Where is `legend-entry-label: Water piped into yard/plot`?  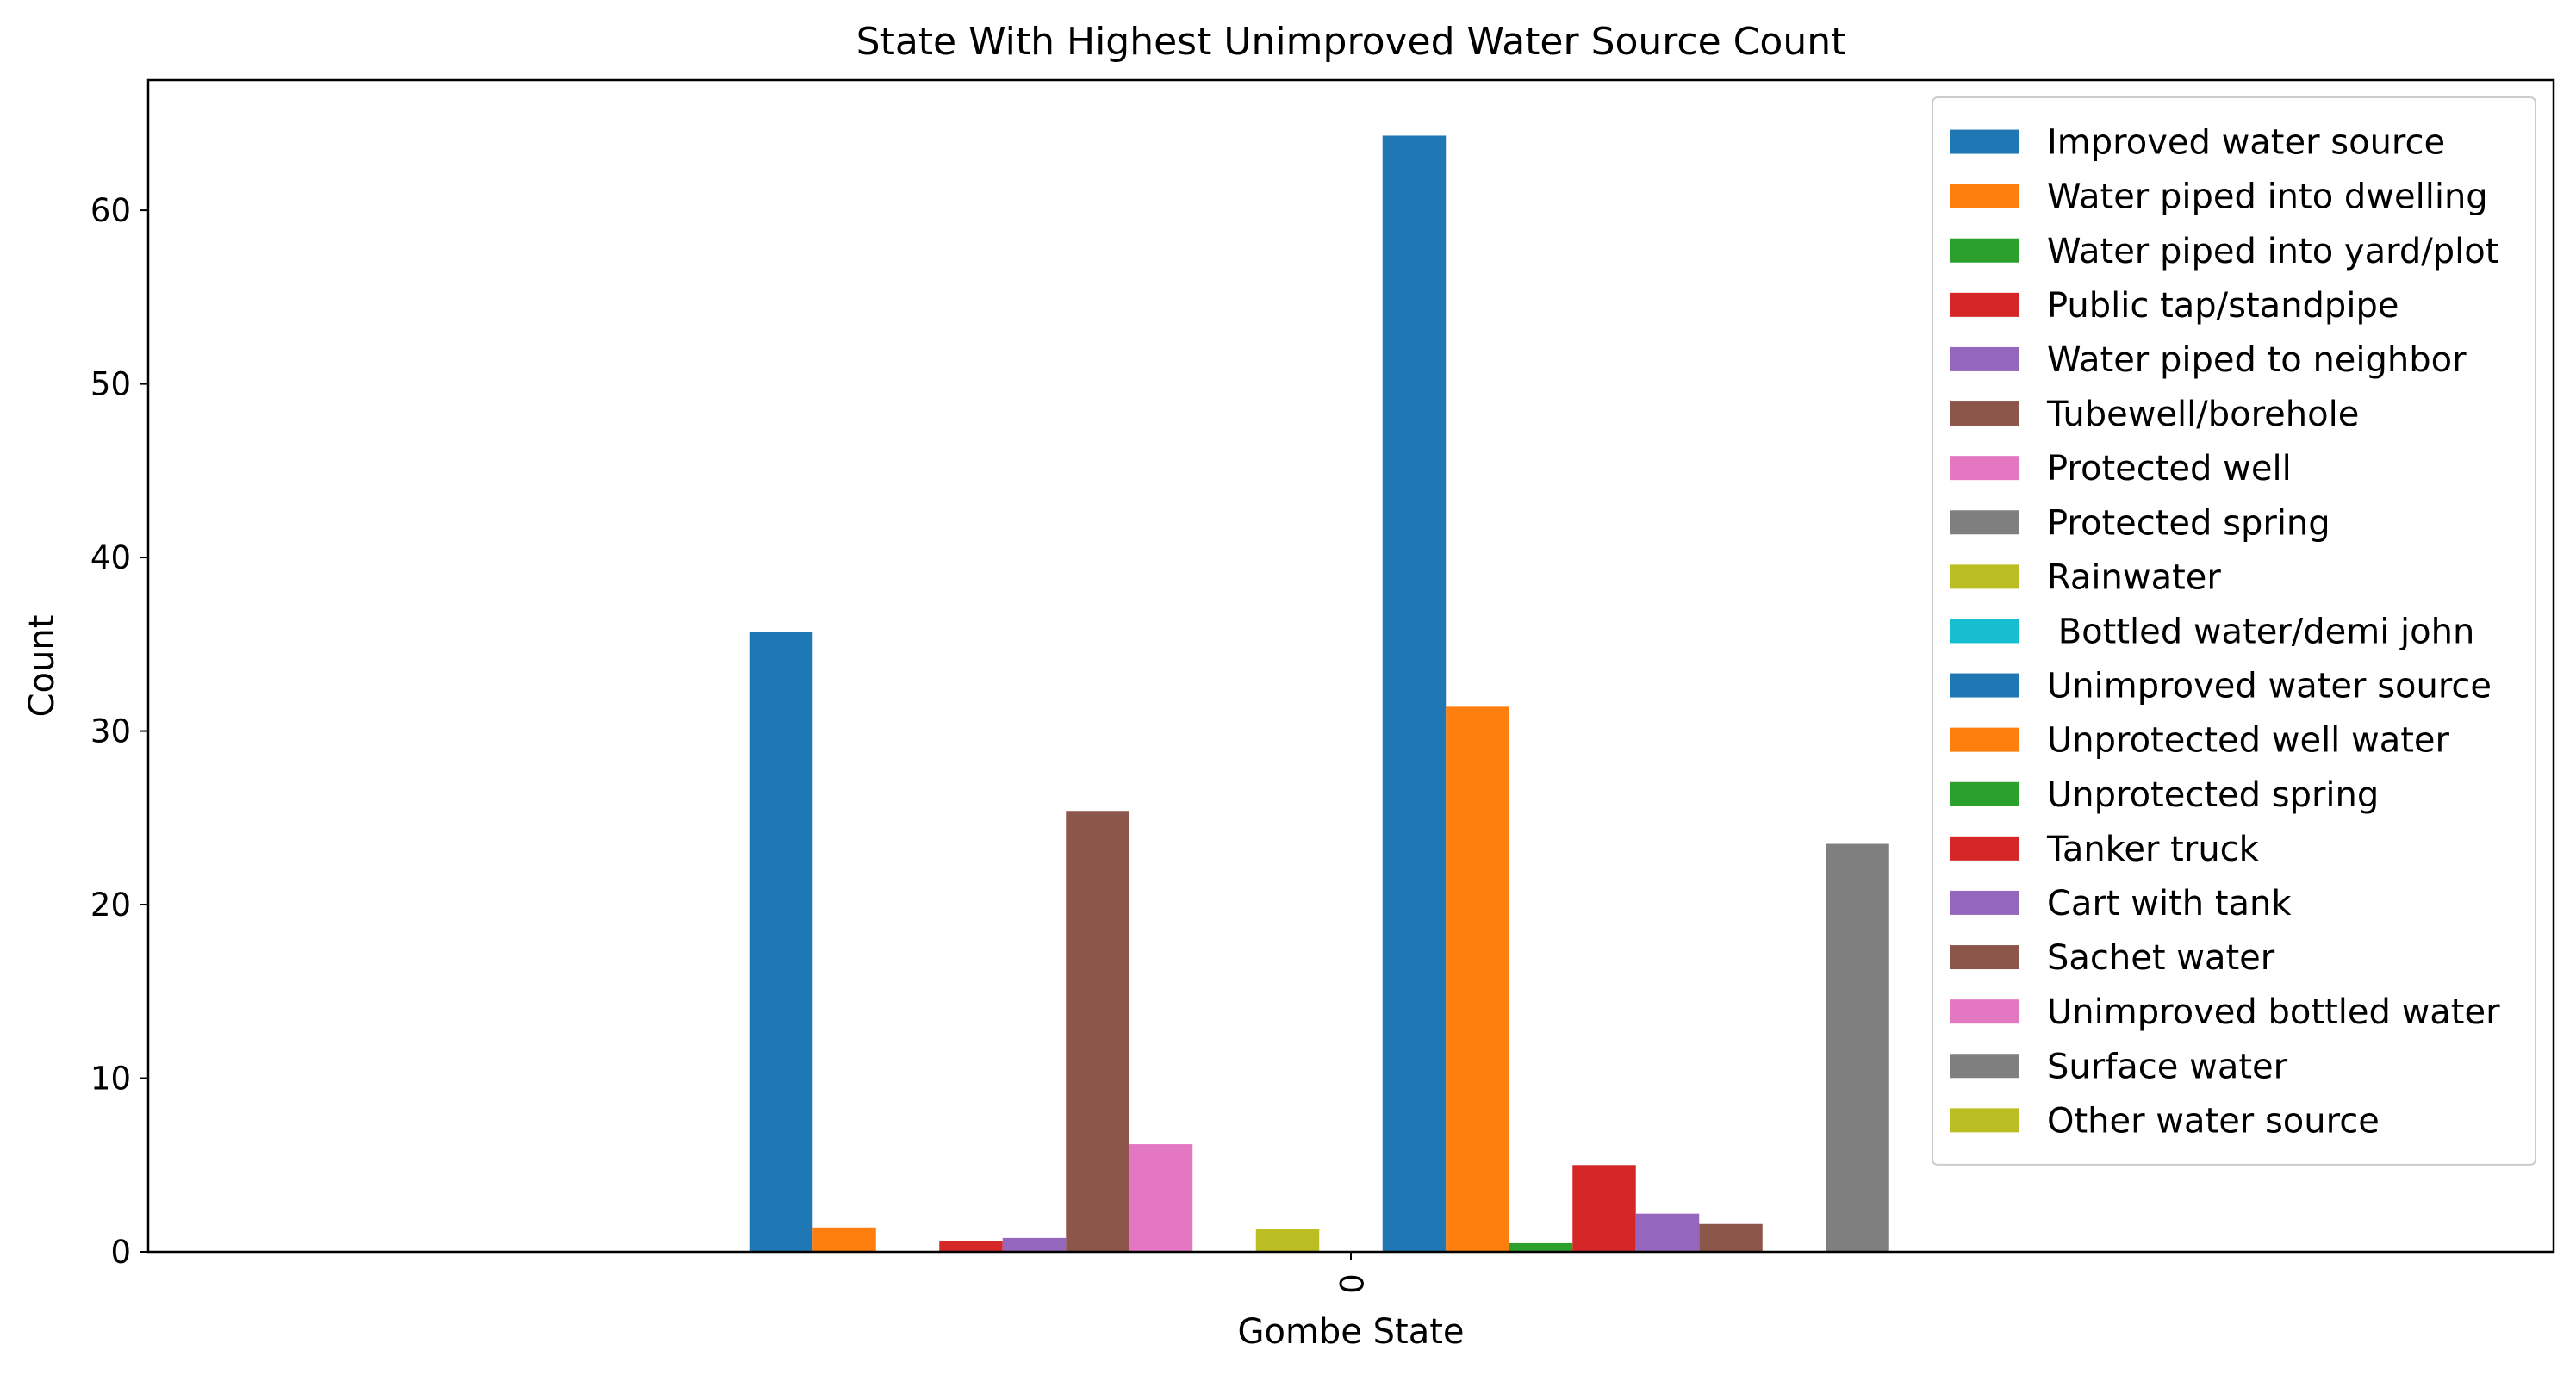 legend-entry-label: Water piped into yard/plot is located at coordinates (2273, 251).